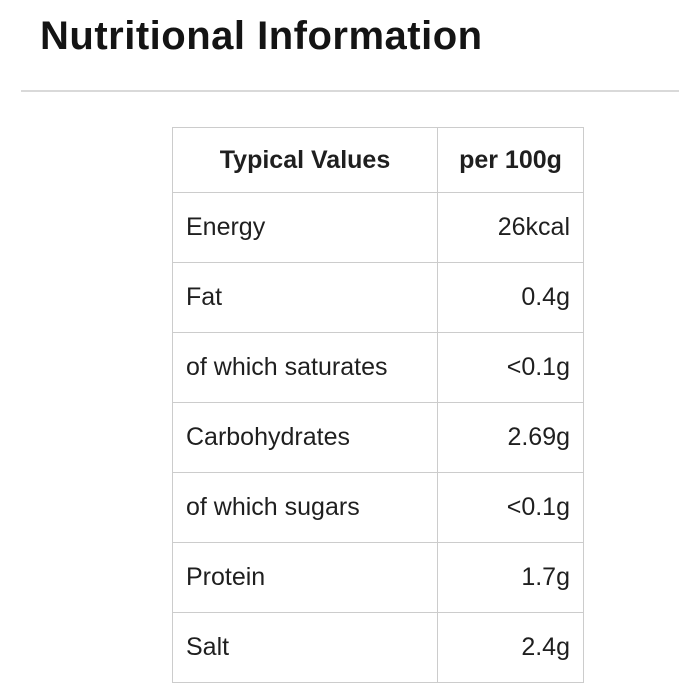 The image size is (700, 700). What do you see at coordinates (350, 91) in the screenshot?
I see `title-divider` at bounding box center [350, 91].